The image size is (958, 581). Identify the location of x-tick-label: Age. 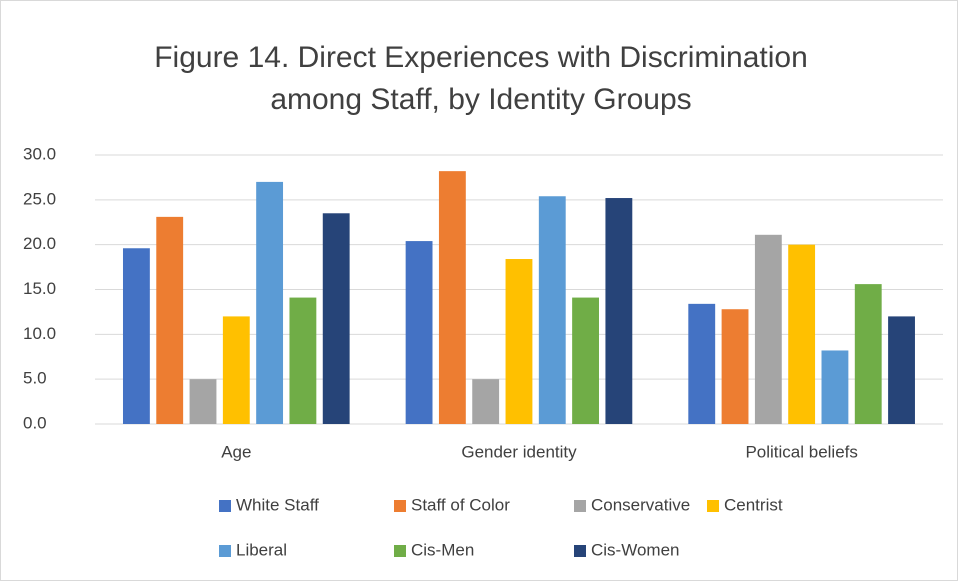
(236, 451).